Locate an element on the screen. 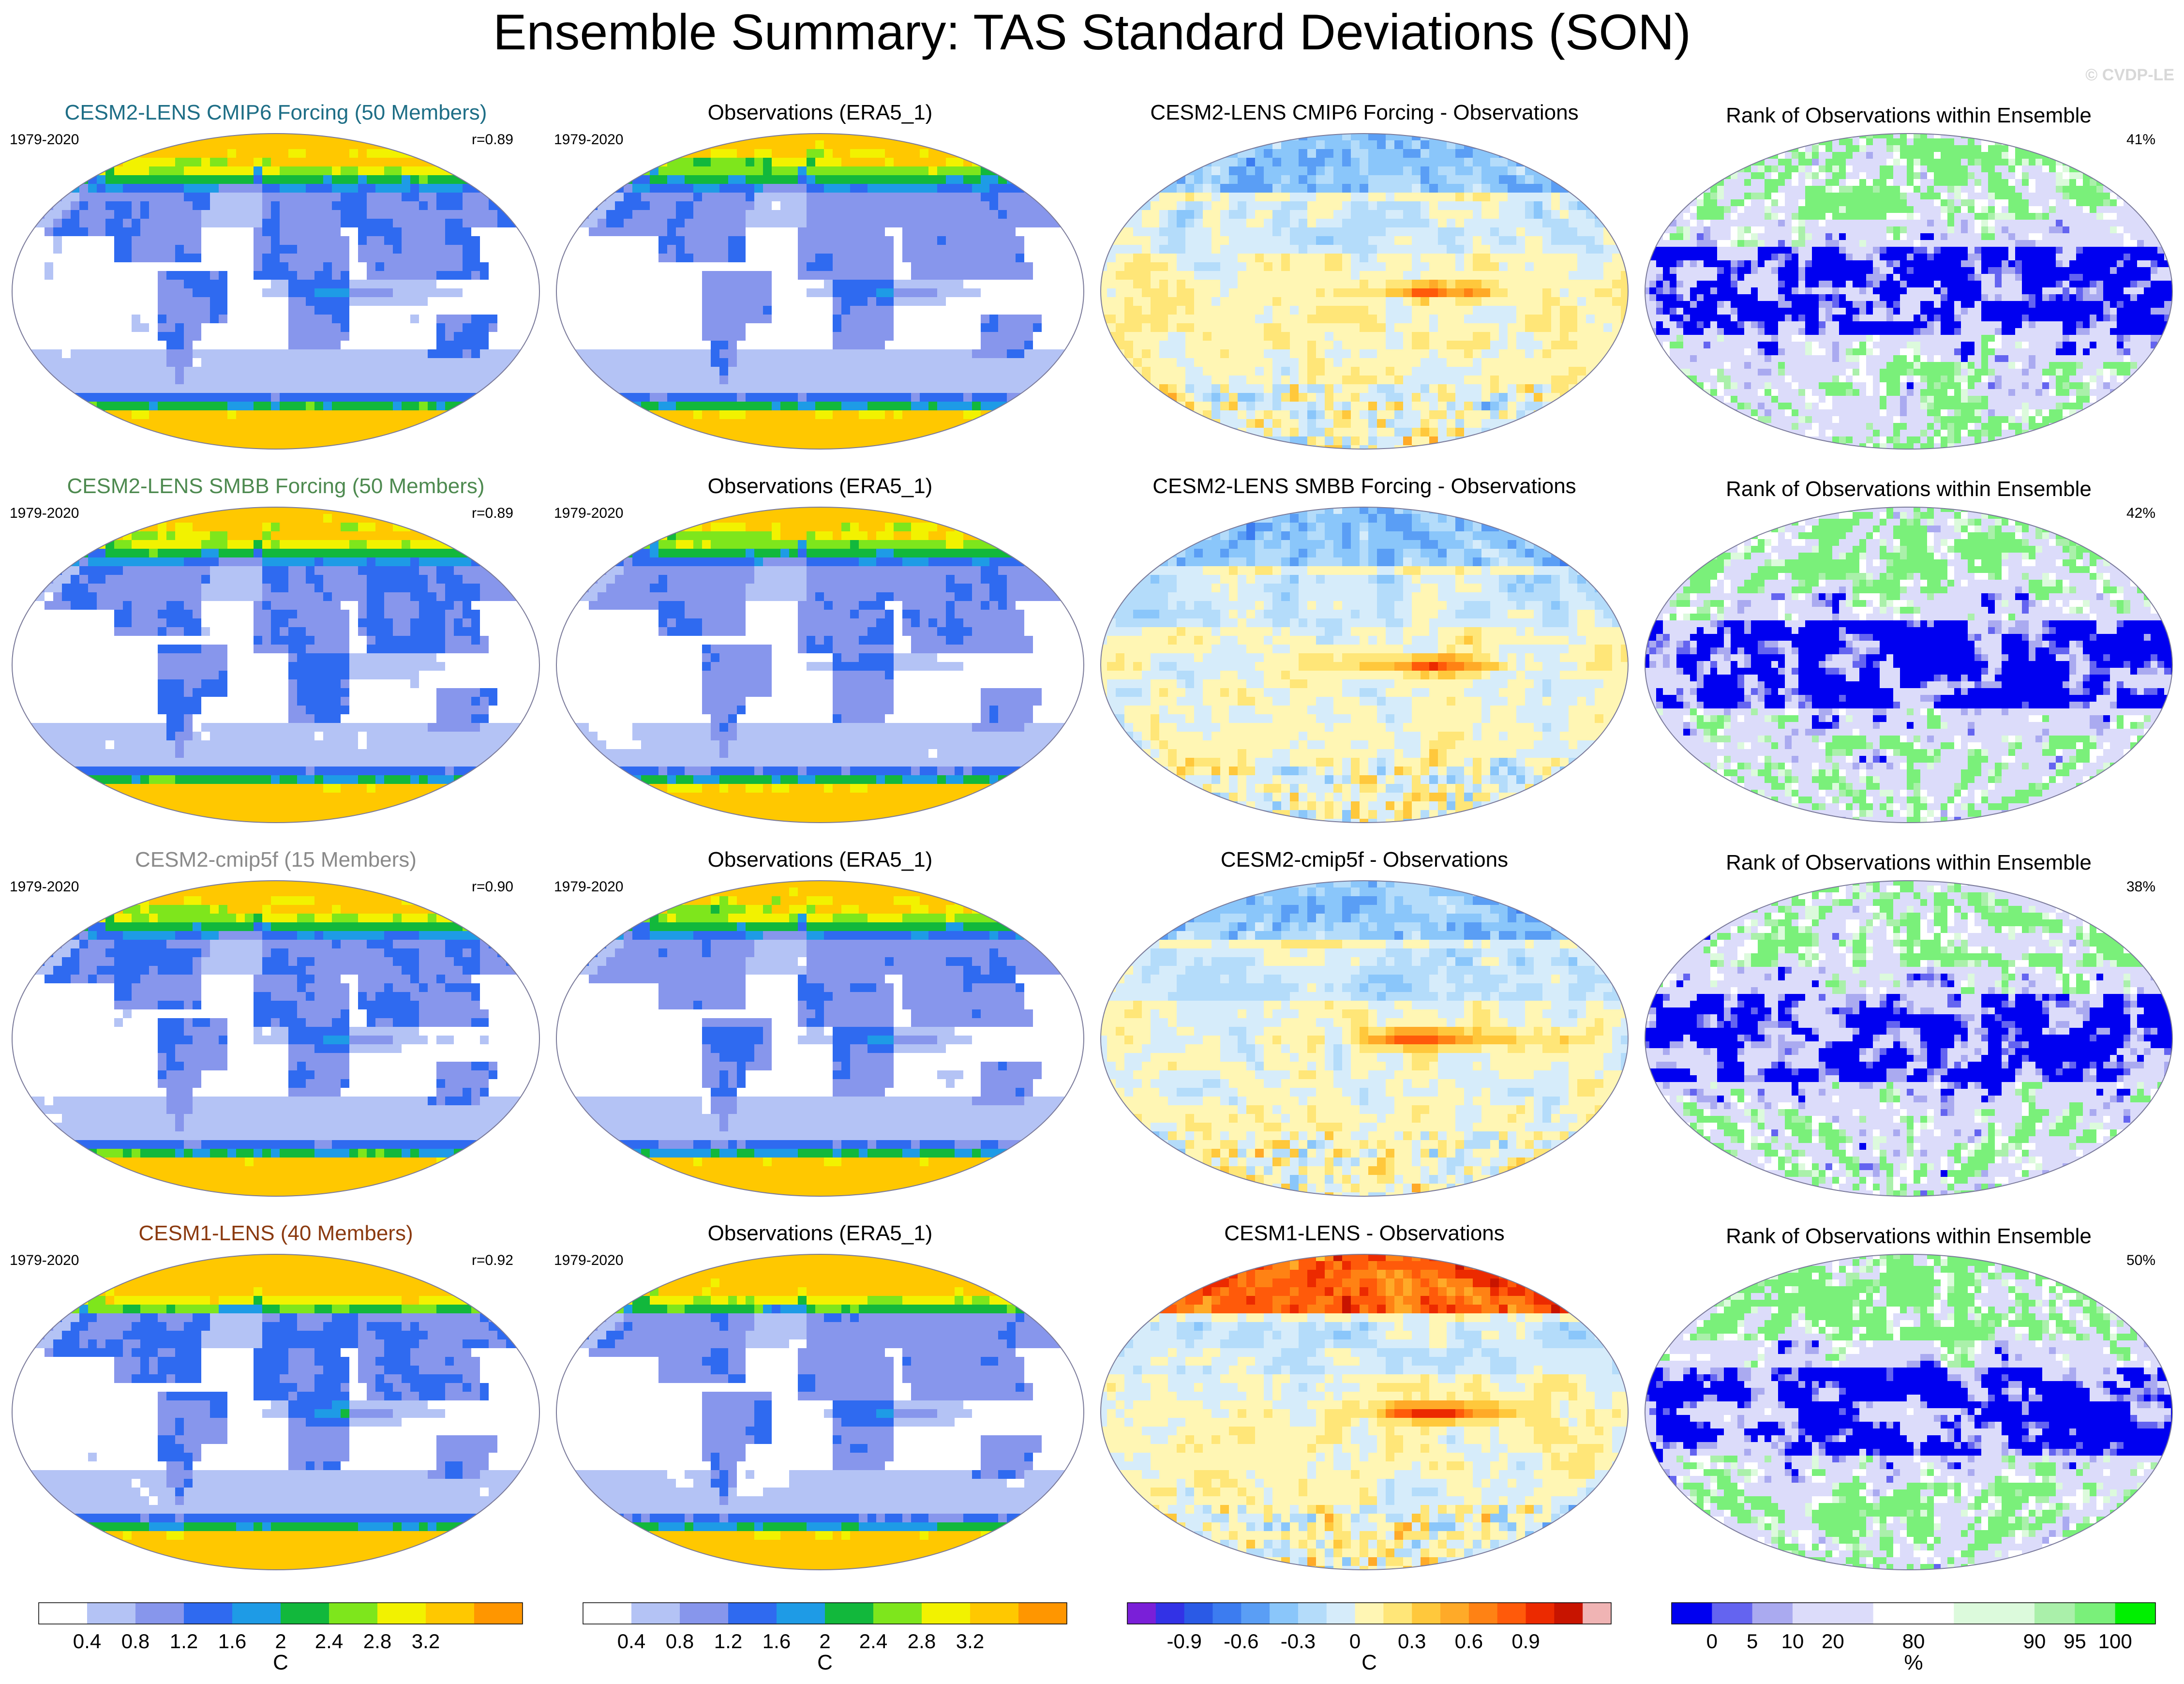 Image resolution: width=2184 pixels, height=1684 pixels. observations-title-row-1: Observations (ERA5_1) is located at coordinates (820, 113).